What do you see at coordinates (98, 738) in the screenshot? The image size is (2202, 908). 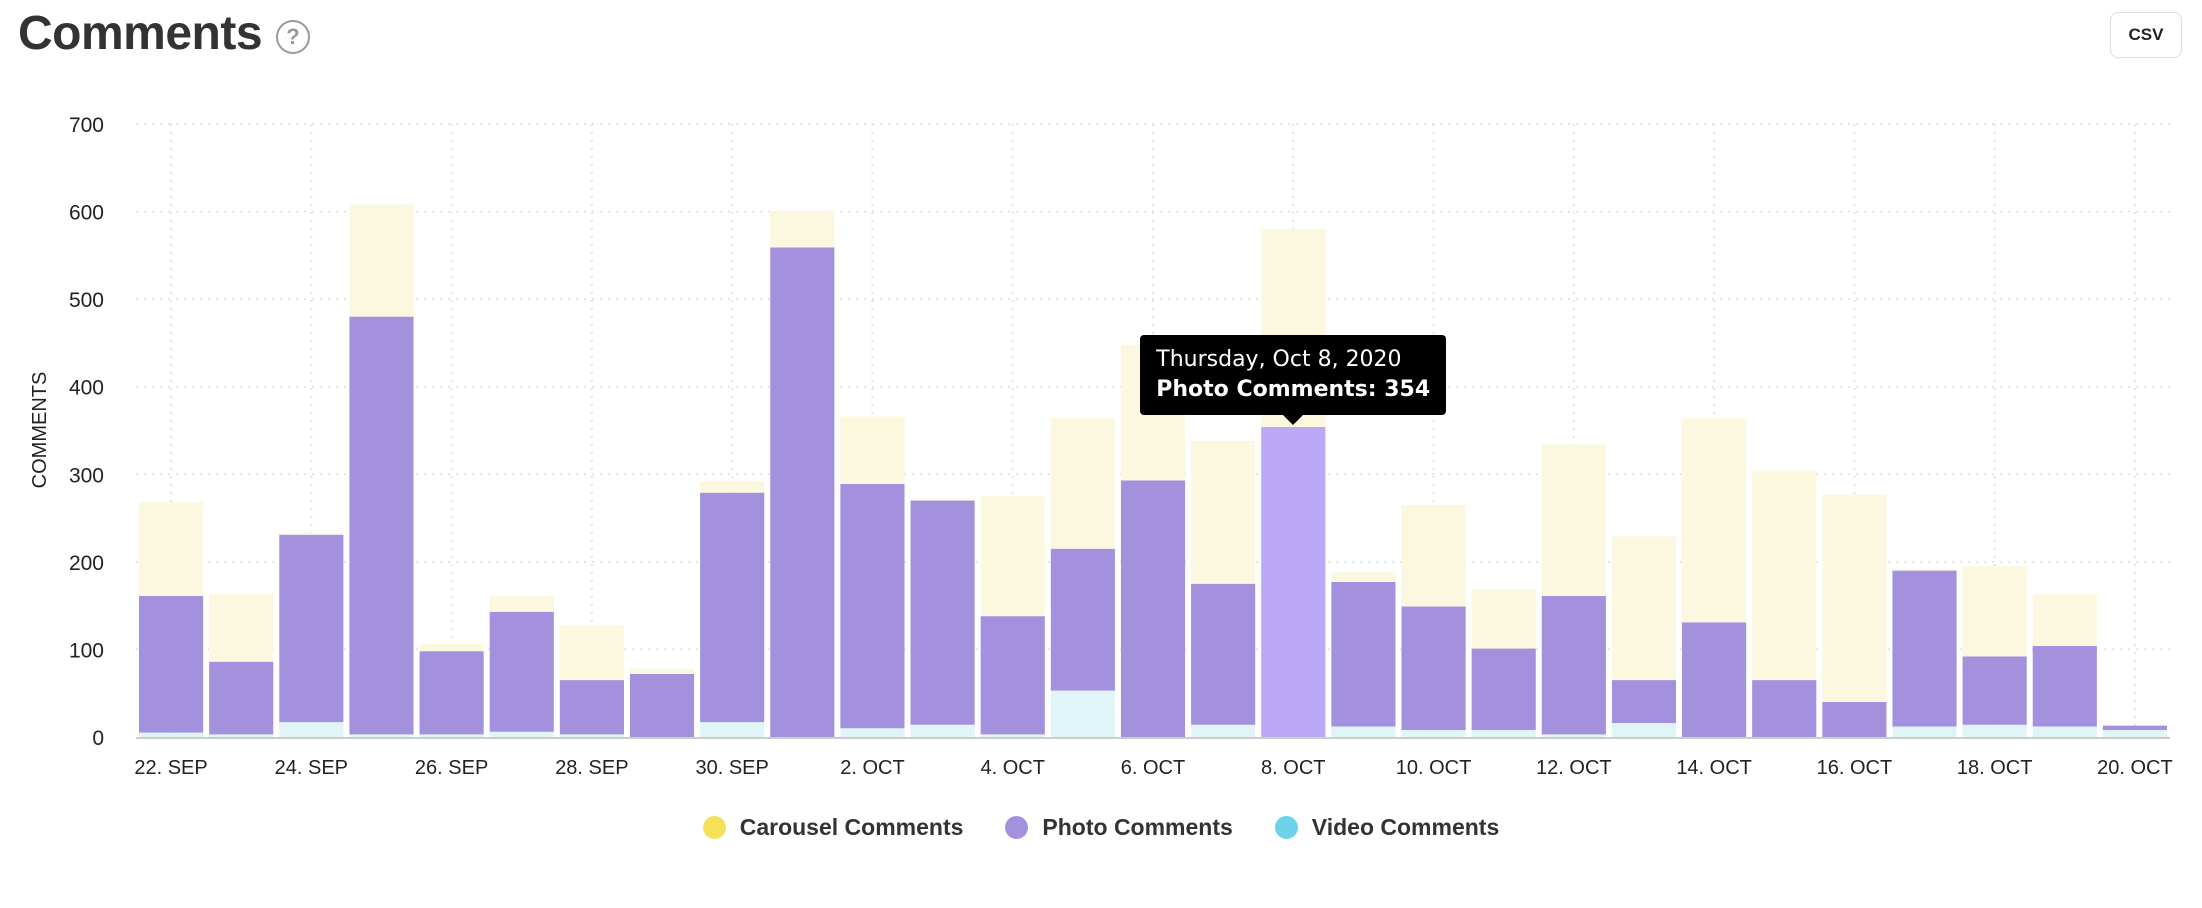 I see `y-tick-label: 0` at bounding box center [98, 738].